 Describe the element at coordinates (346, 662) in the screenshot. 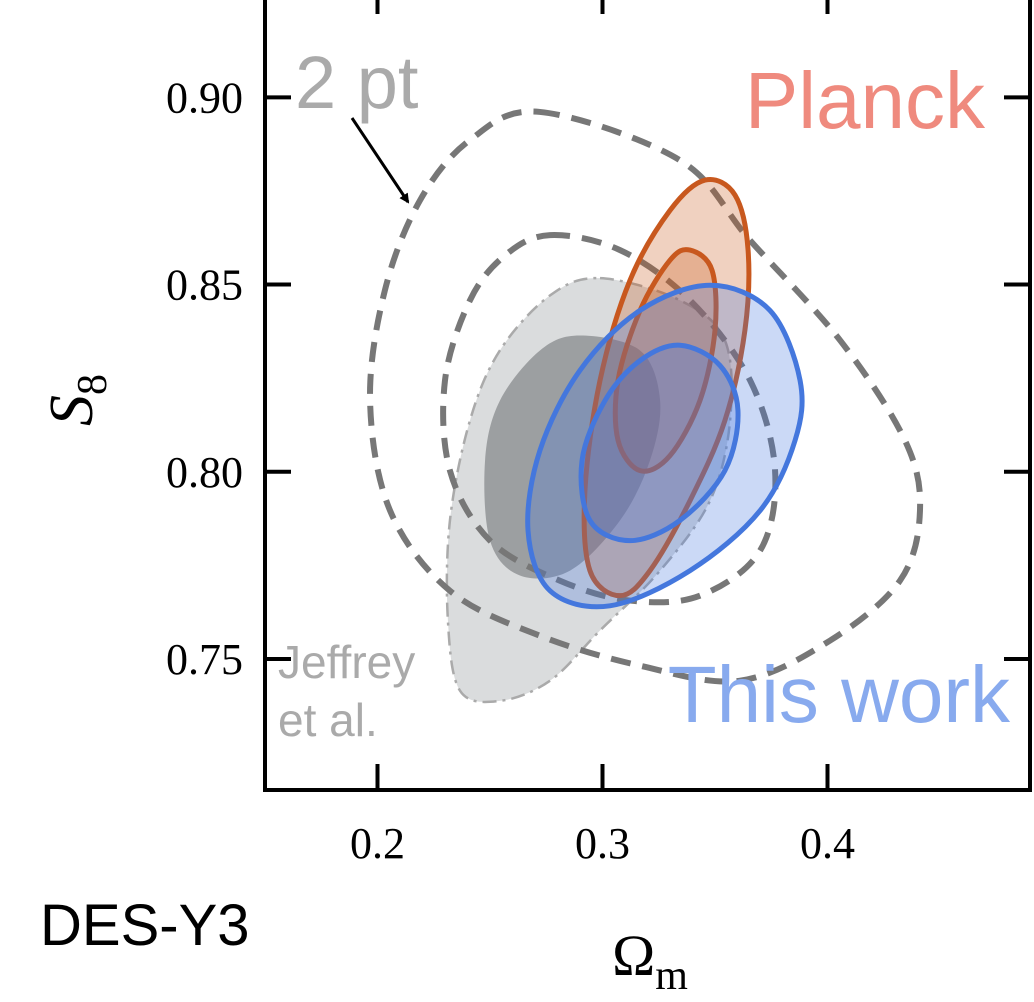

I see `series-label: Jeffrey` at that location.